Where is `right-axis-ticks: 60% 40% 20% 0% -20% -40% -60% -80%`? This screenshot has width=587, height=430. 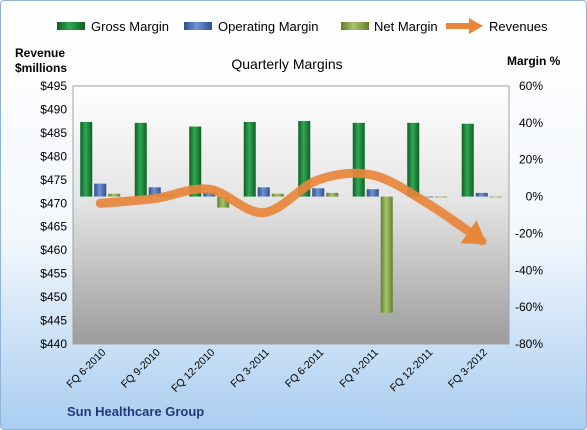
right-axis-ticks: 60% 40% 20% 0% -20% -40% -60% -80% is located at coordinates (529, 215).